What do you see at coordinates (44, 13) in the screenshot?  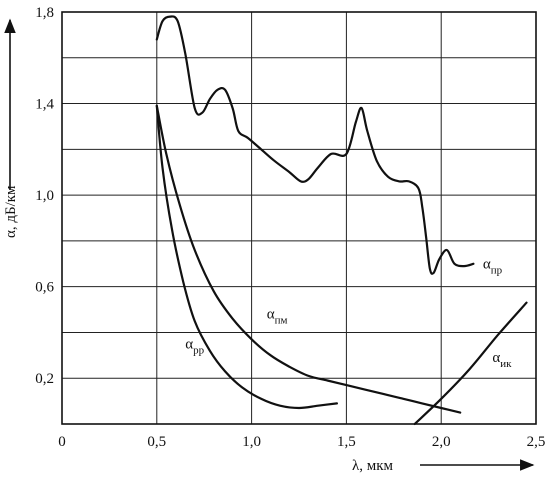 I see `y-tick-label: 1,8` at bounding box center [44, 13].